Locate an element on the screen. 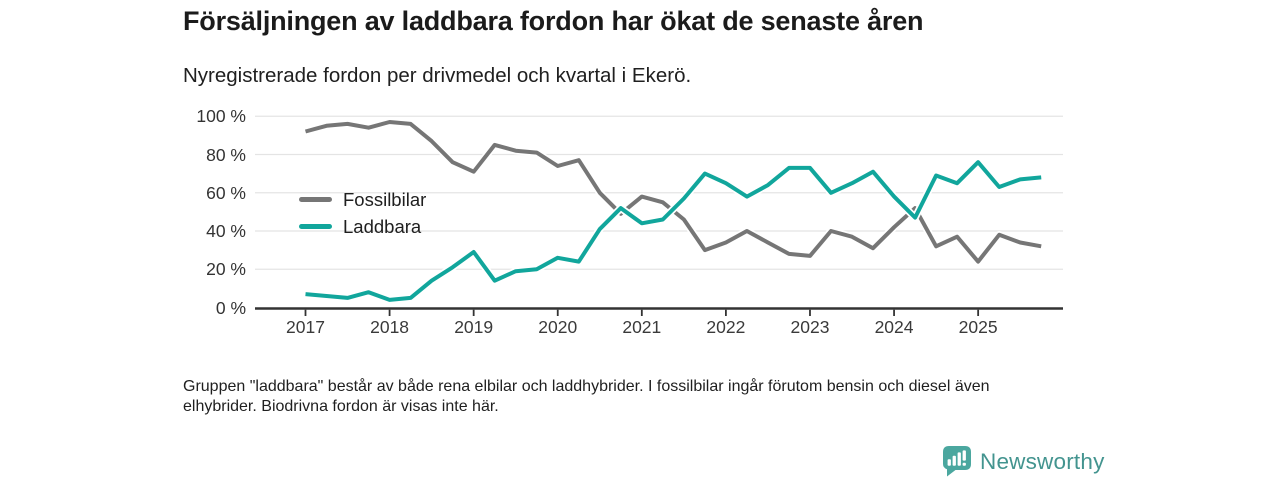  x-tick-label-2020: 2020 is located at coordinates (558, 327).